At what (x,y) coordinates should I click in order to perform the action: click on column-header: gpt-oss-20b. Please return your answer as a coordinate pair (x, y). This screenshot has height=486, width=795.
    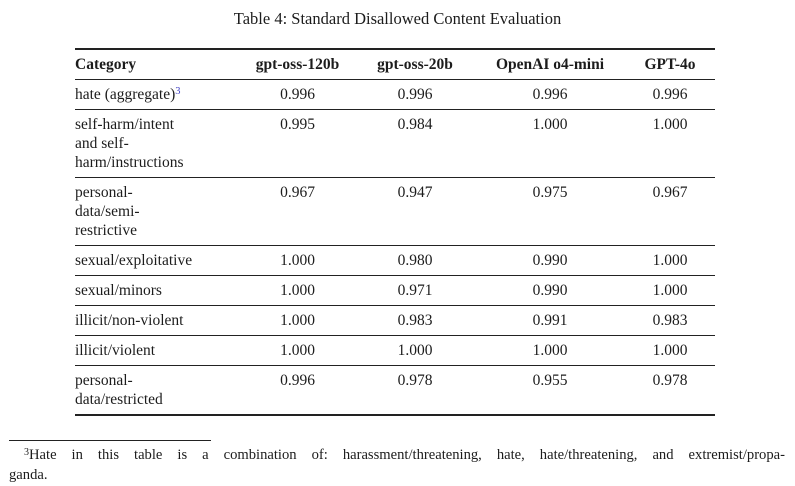
    Looking at the image, I should click on (415, 64).